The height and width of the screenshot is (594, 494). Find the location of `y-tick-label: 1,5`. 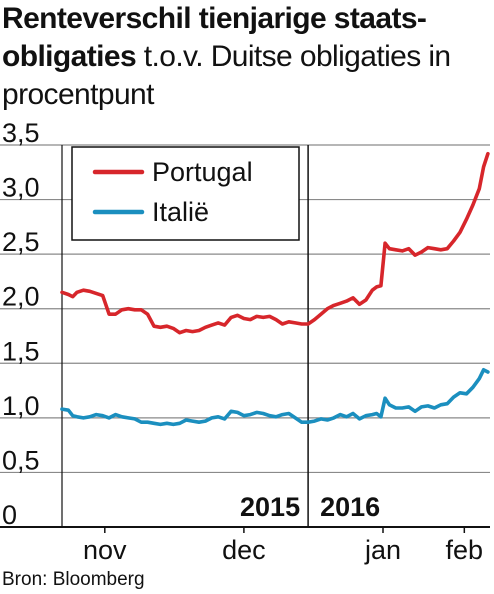

y-tick-label: 1,5 is located at coordinates (21, 351).